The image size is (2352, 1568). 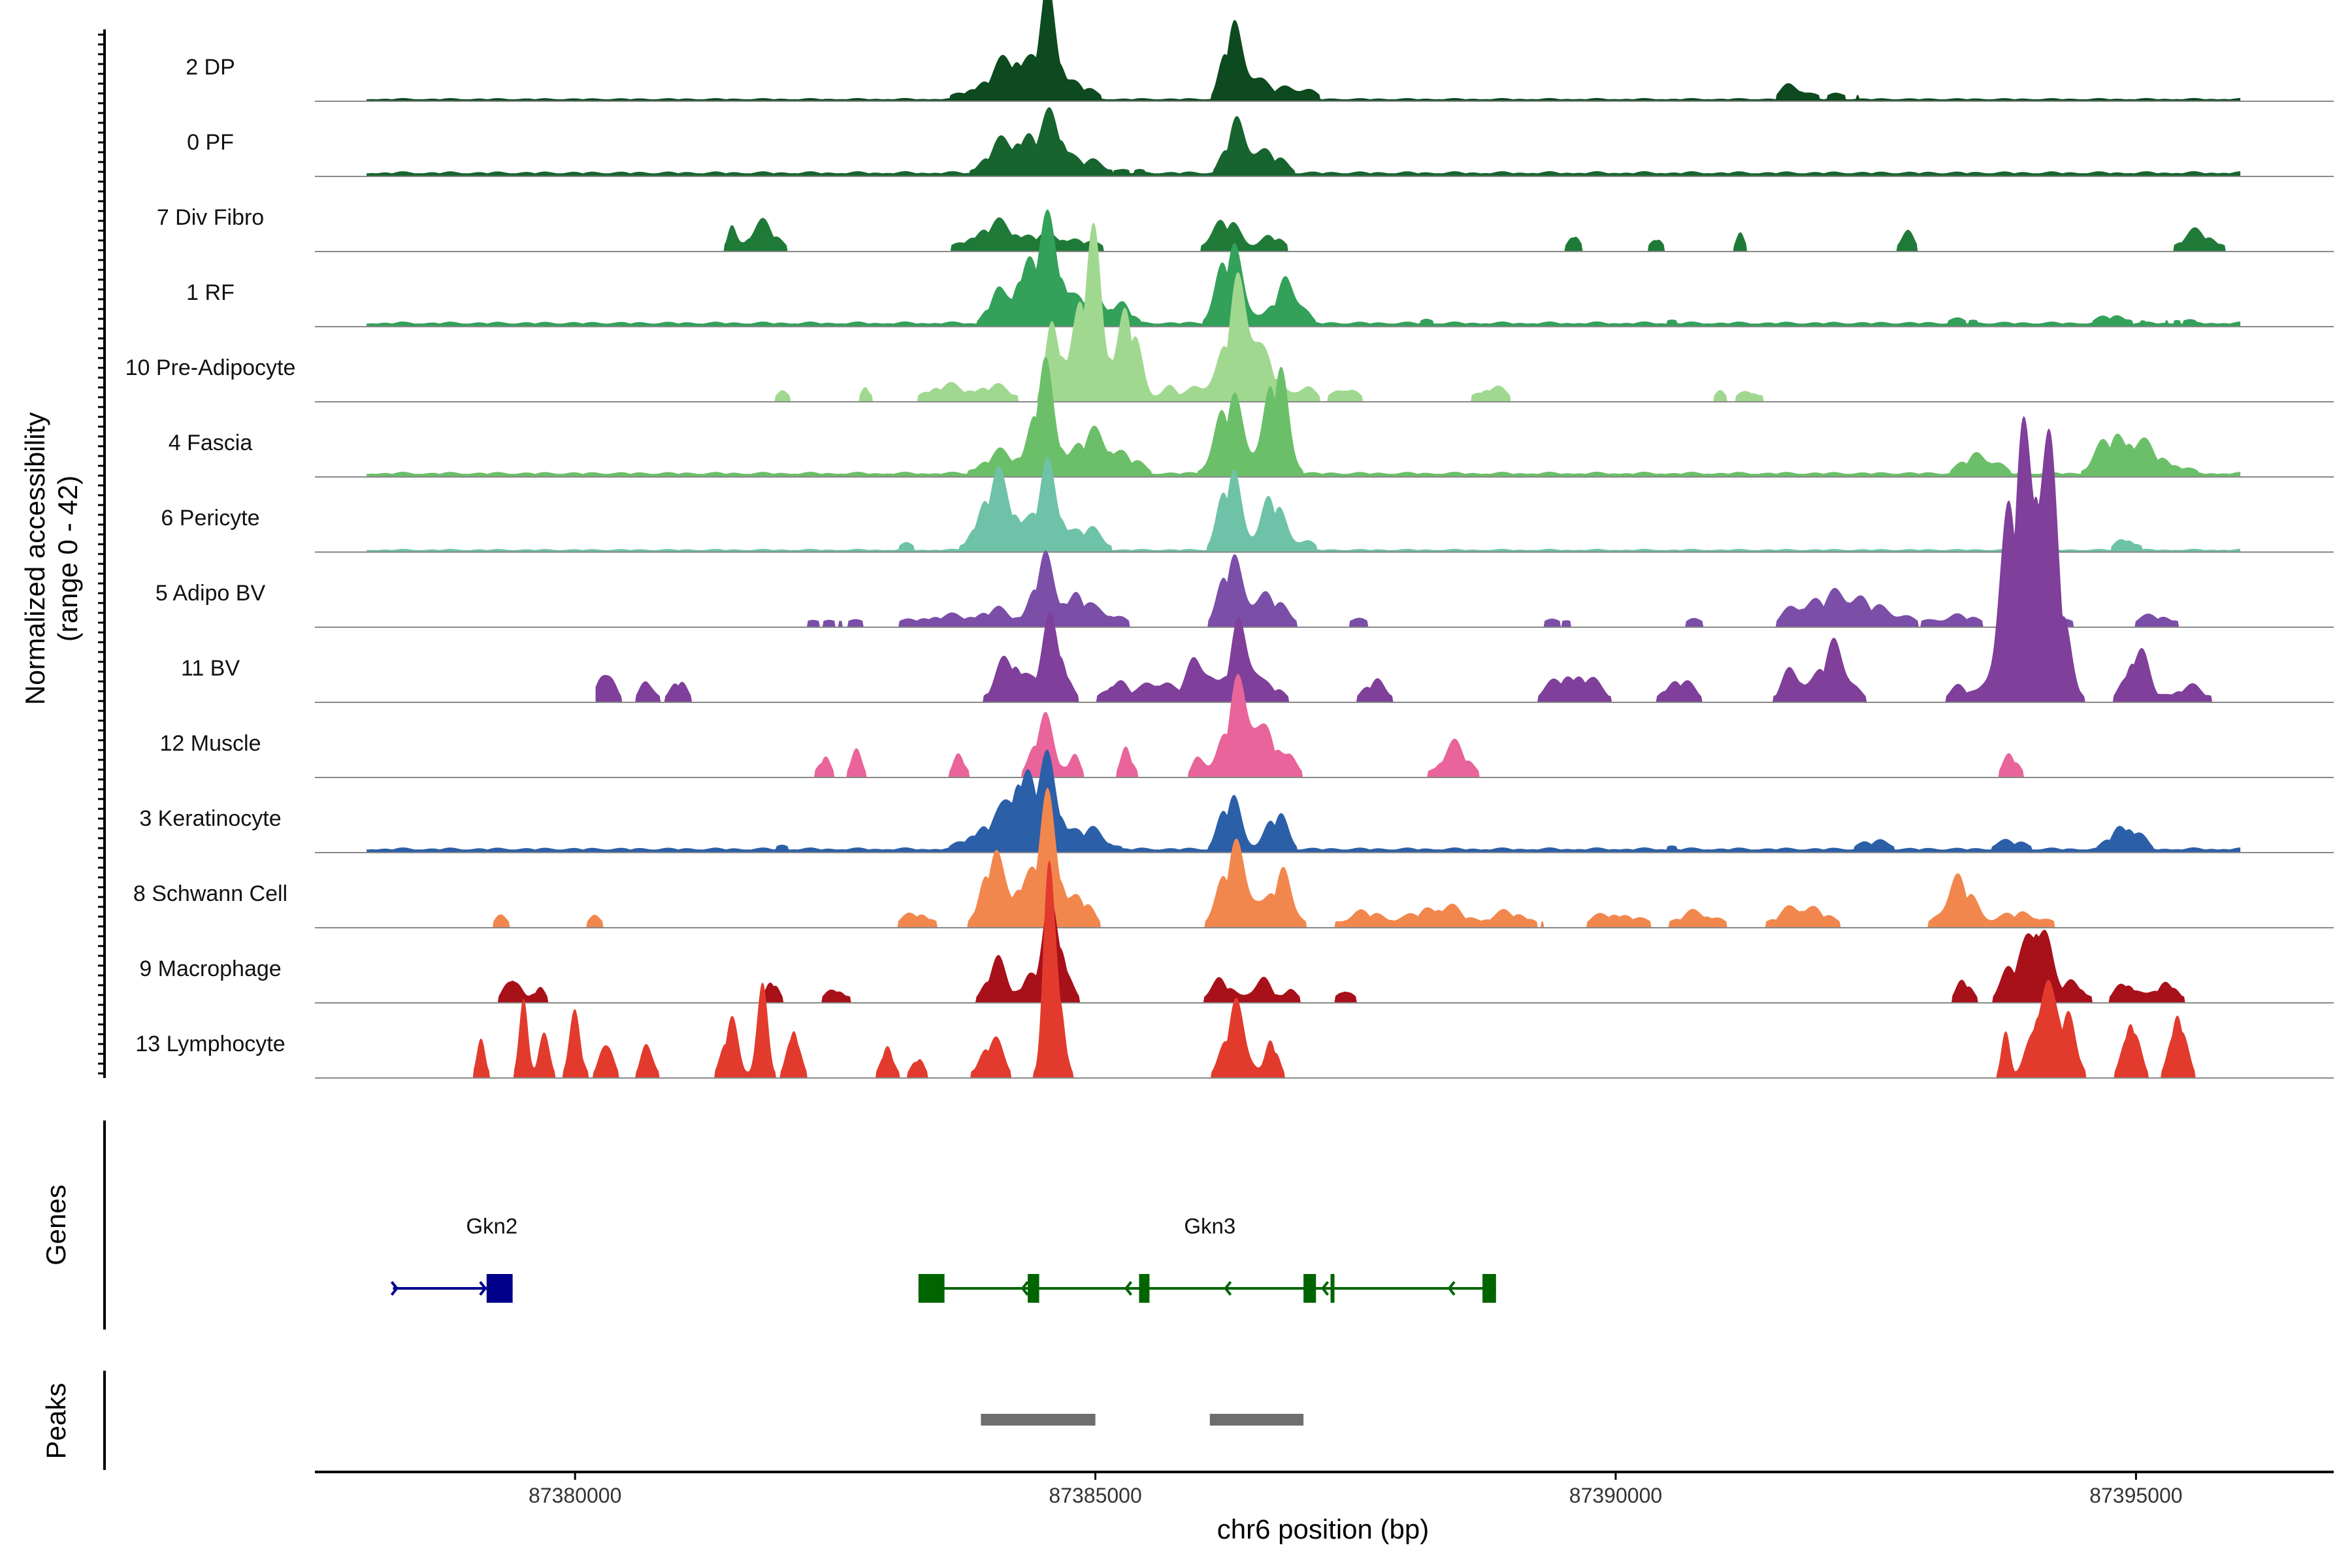 What do you see at coordinates (56, 1225) in the screenshot?
I see `genes-panel-title: Genes` at bounding box center [56, 1225].